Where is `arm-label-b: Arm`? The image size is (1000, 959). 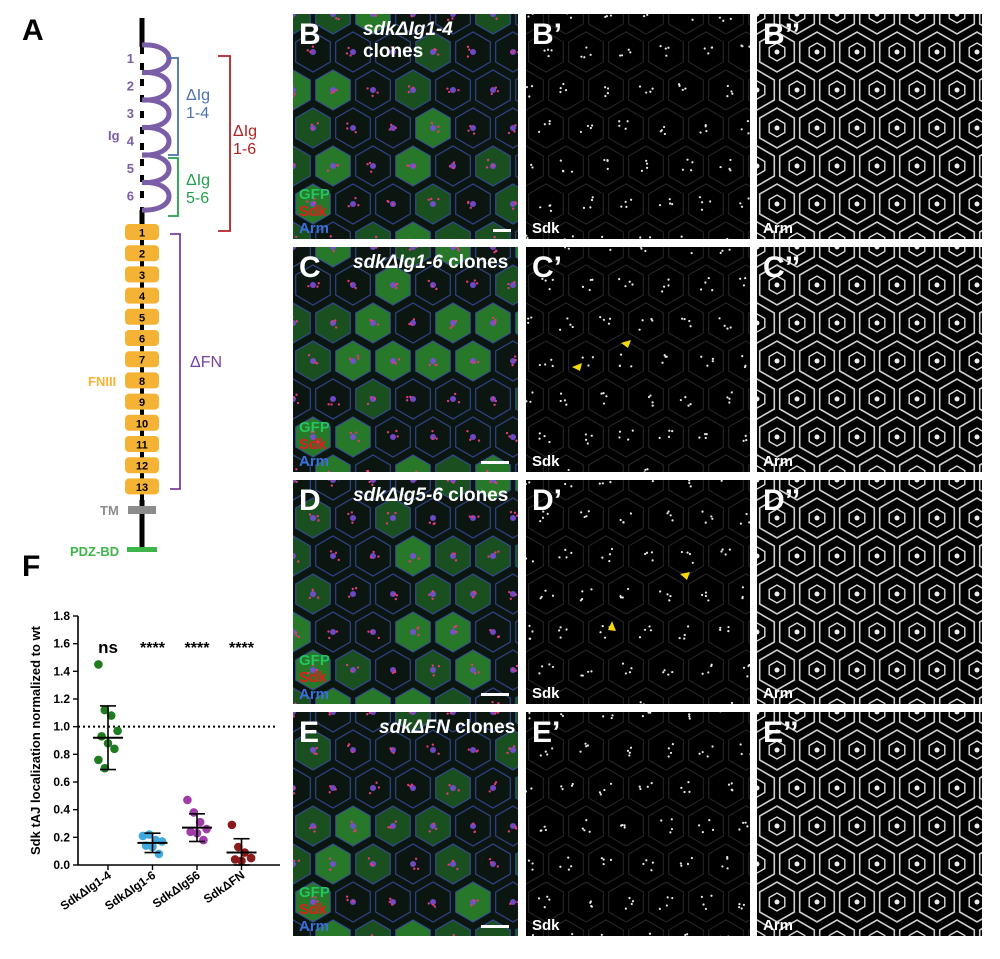
arm-label-b: Arm is located at coordinates (778, 228).